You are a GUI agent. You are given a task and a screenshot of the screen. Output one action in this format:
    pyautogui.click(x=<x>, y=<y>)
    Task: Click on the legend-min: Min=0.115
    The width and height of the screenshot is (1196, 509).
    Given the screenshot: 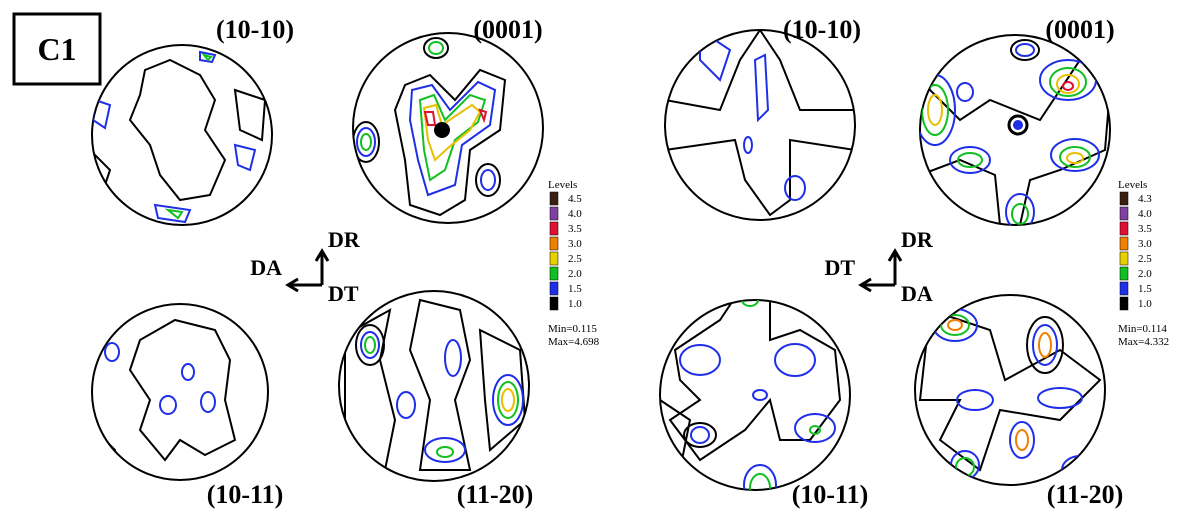 What is the action you would take?
    pyautogui.click(x=572, y=329)
    